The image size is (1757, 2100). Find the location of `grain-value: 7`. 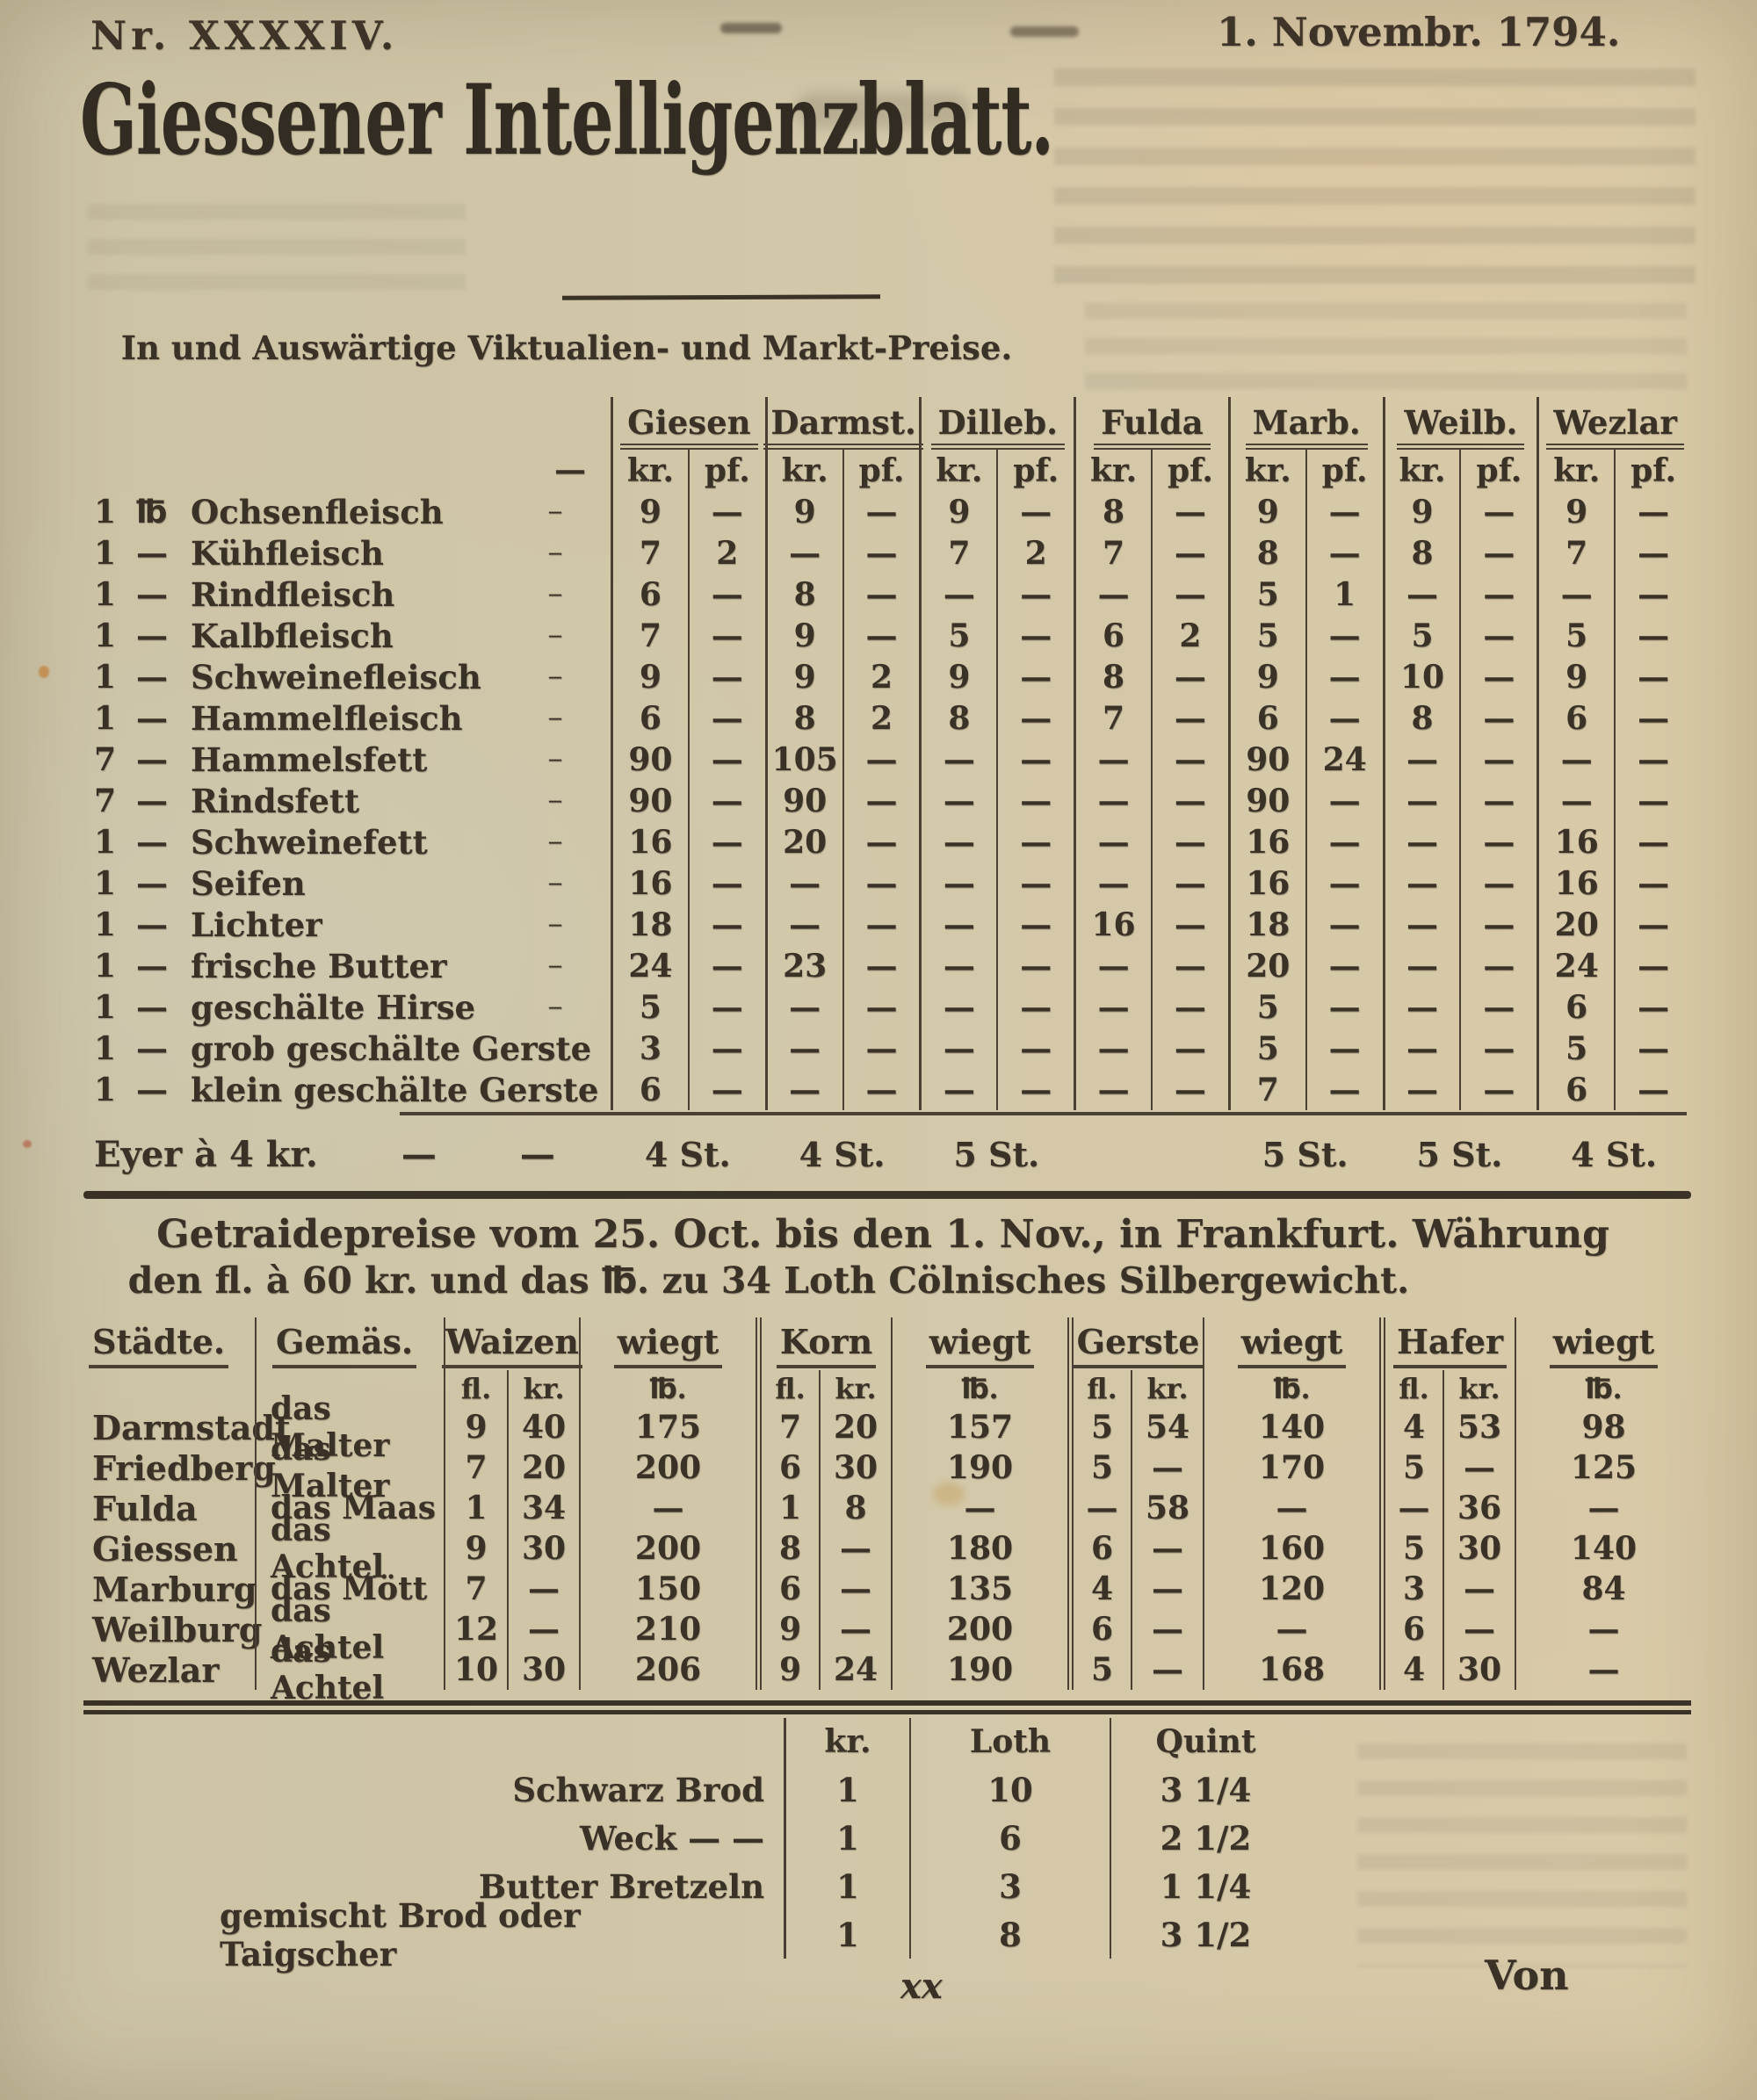

grain-value: 7 is located at coordinates (787, 1427).